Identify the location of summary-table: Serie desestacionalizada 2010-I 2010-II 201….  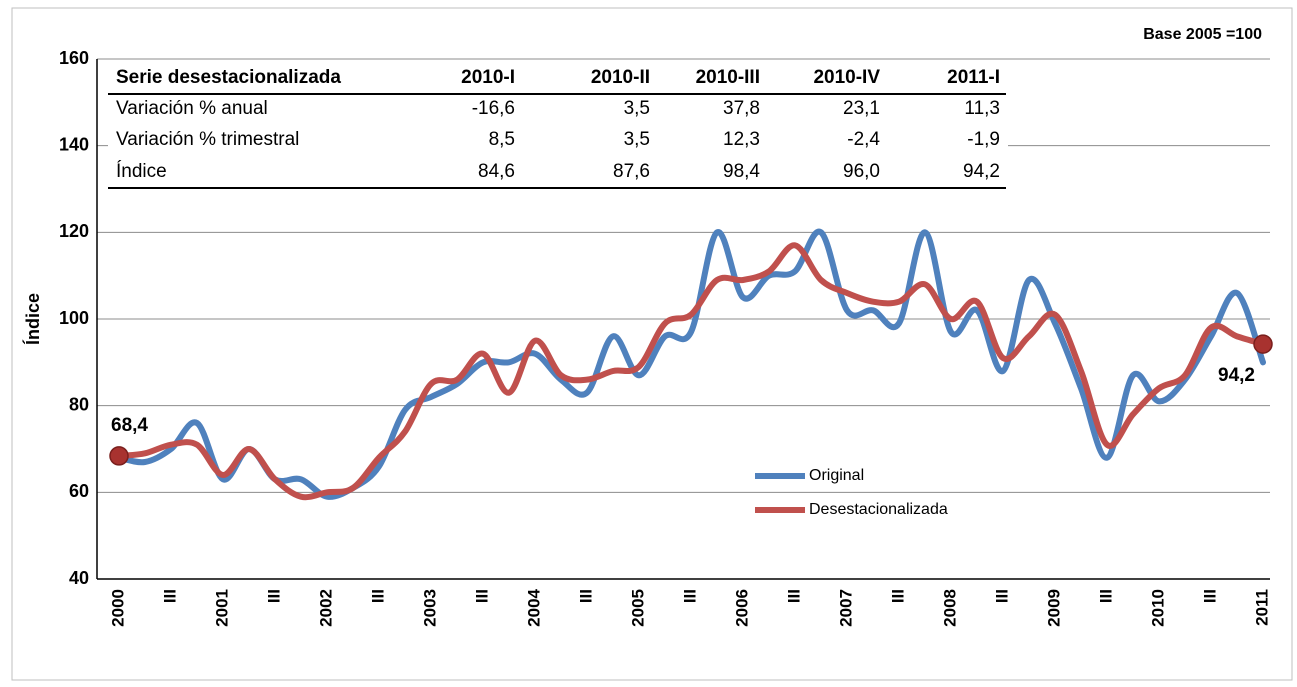
(558, 125).